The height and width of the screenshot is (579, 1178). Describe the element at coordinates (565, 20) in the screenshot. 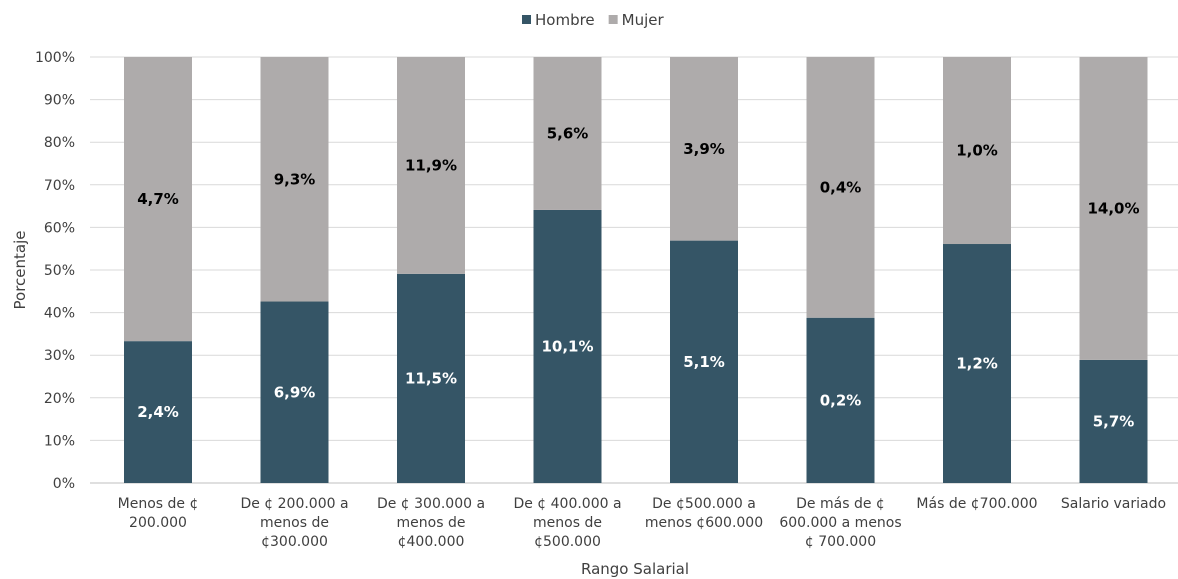

I see `legend-label-hombre: Hombre` at that location.